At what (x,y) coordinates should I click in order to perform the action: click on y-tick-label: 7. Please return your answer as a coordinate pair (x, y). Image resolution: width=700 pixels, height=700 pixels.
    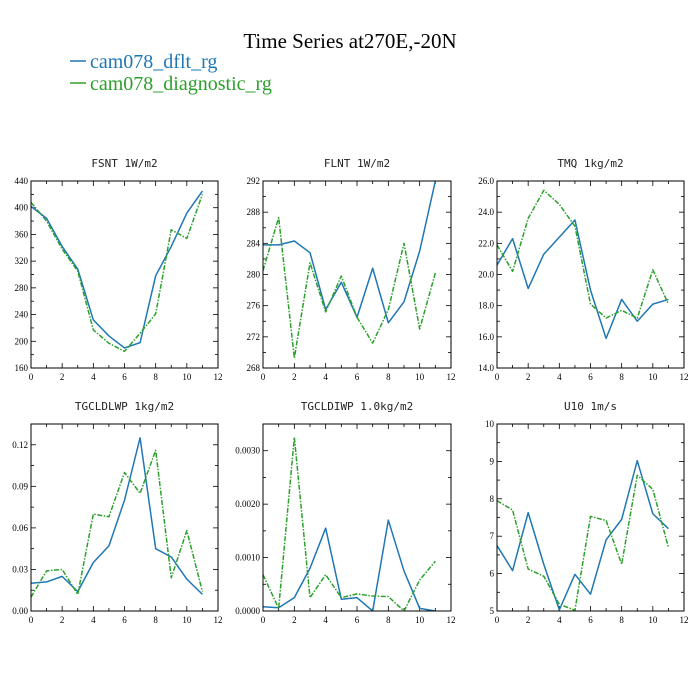
    Looking at the image, I should click on (492, 536).